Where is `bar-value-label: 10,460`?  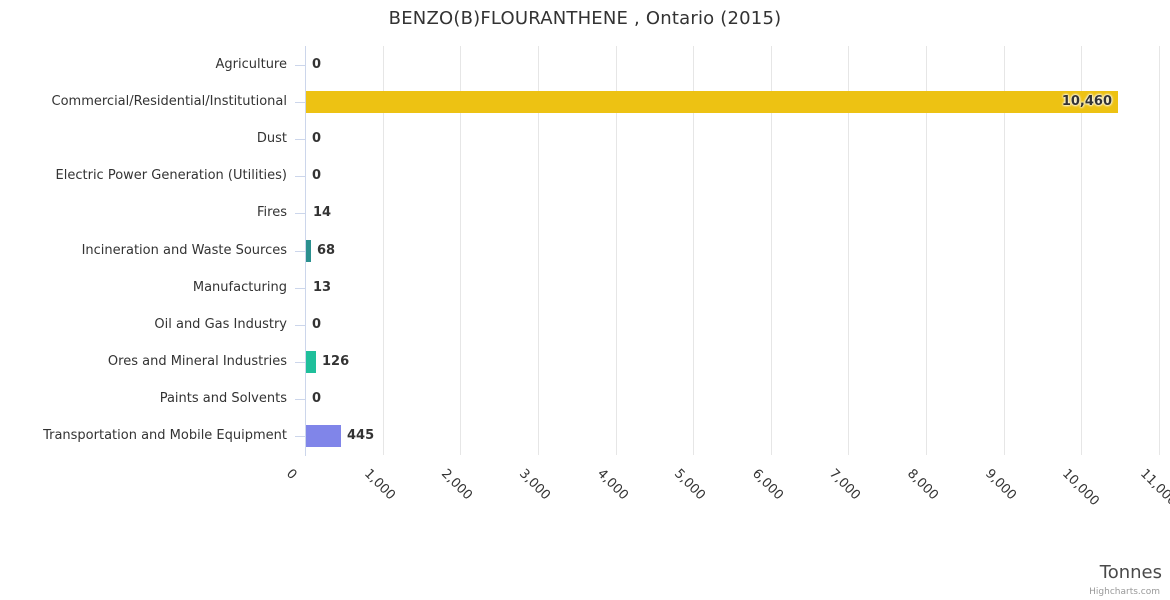 bar-value-label: 10,460 is located at coordinates (1086, 101).